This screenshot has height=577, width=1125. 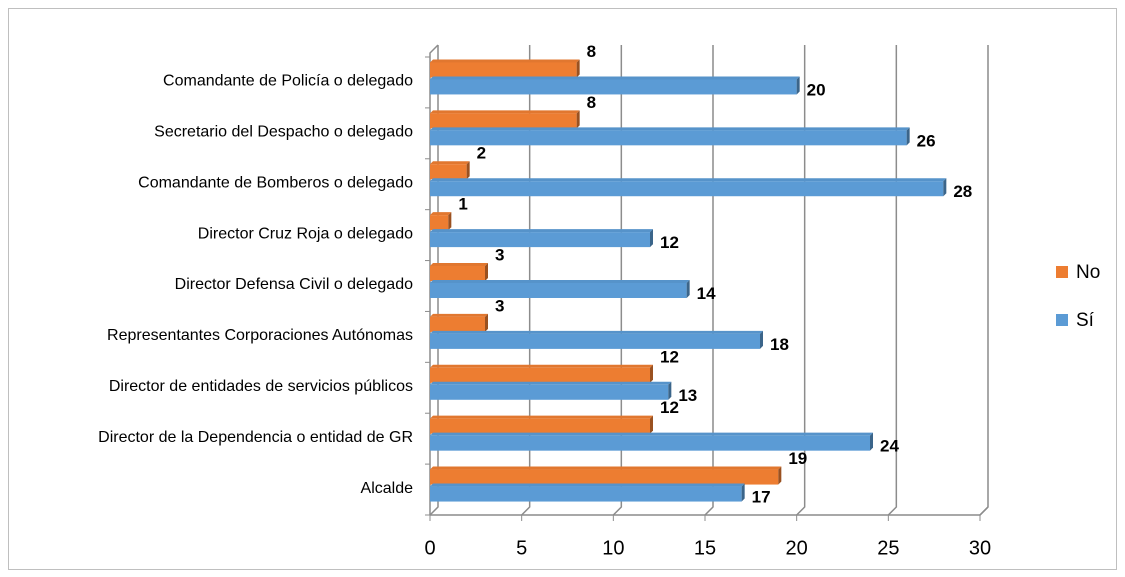 What do you see at coordinates (260, 335) in the screenshot?
I see `y-tick-label: Representantes Corporaciones Autónomas` at bounding box center [260, 335].